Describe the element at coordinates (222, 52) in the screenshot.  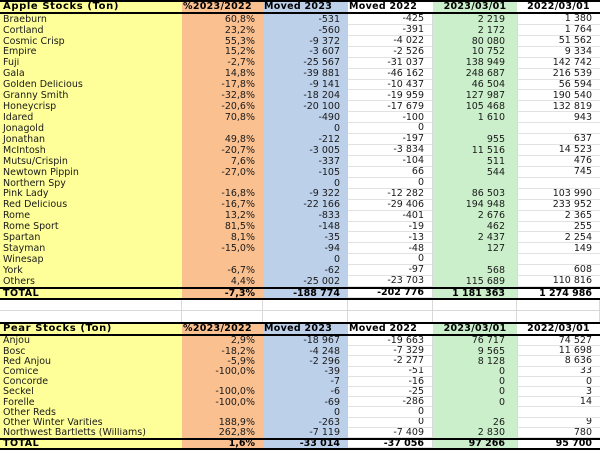
I see `value-cell: 15,2%` at that location.